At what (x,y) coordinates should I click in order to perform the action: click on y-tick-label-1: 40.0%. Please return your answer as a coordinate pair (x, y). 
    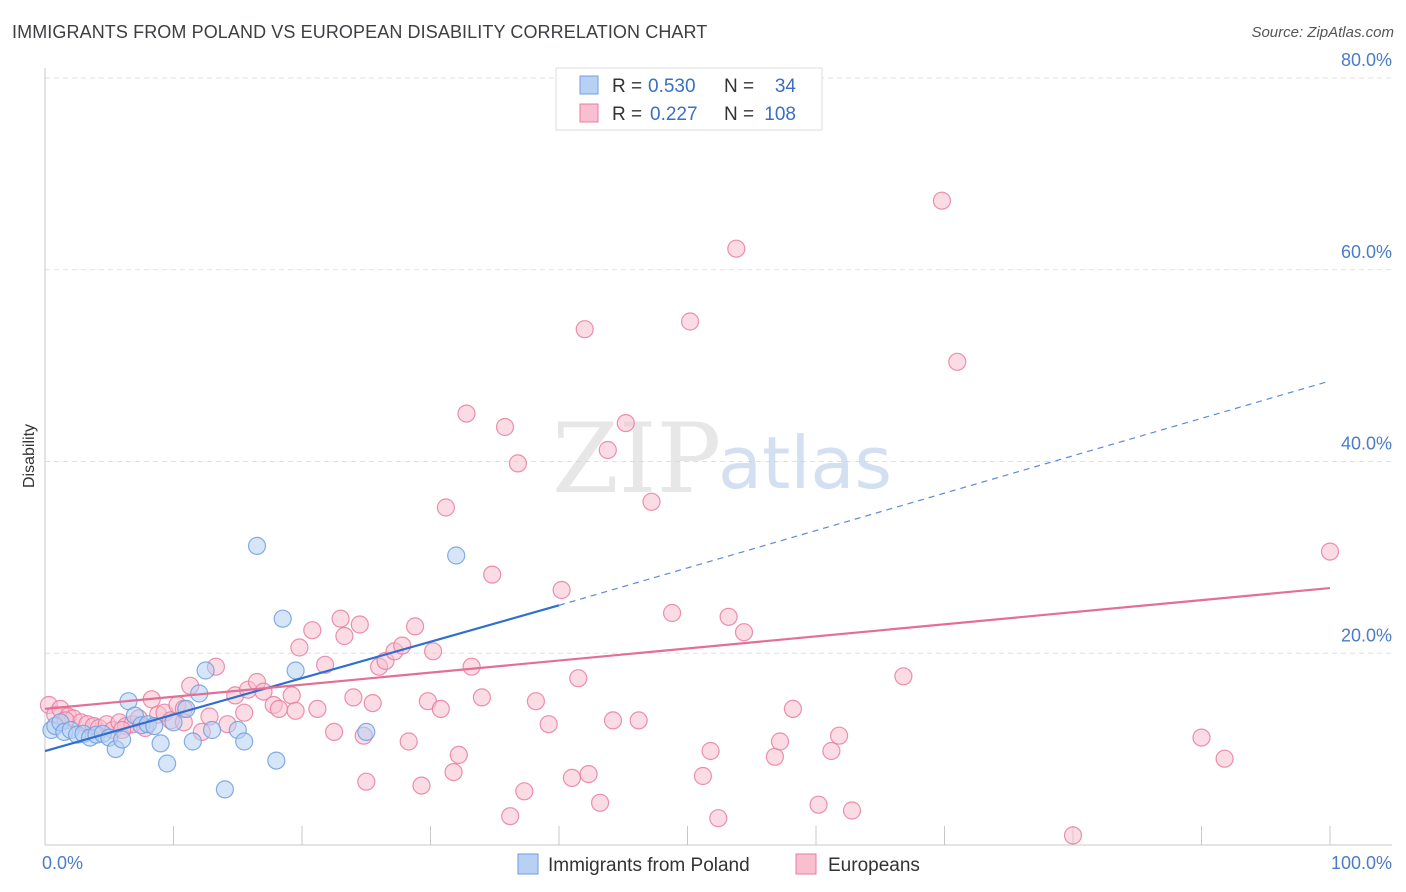
    Looking at the image, I should click on (1366, 444).